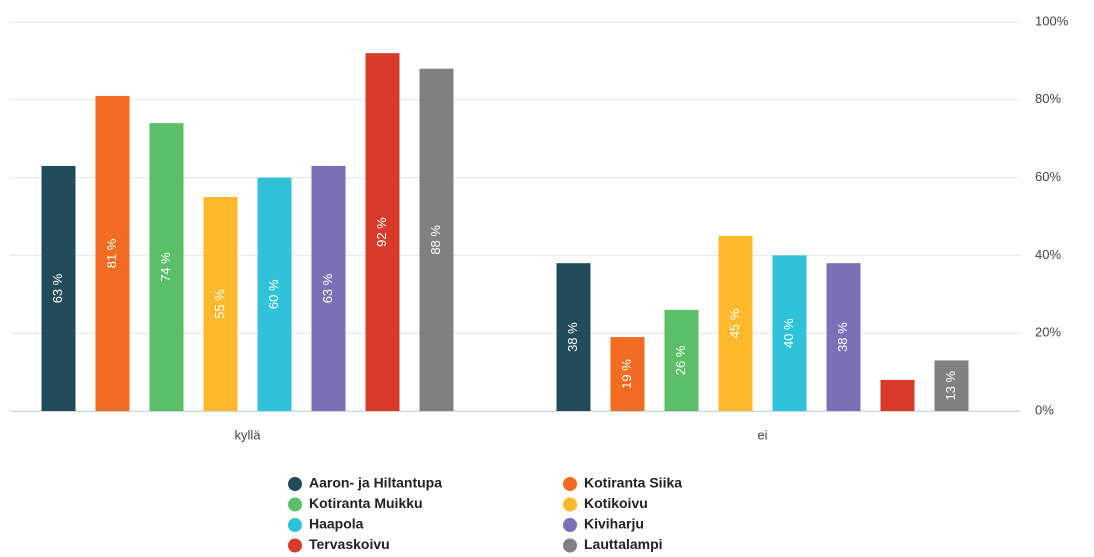 The width and height of the screenshot is (1094, 557). What do you see at coordinates (616, 503) in the screenshot?
I see `legend-label: Kotikoivu` at bounding box center [616, 503].